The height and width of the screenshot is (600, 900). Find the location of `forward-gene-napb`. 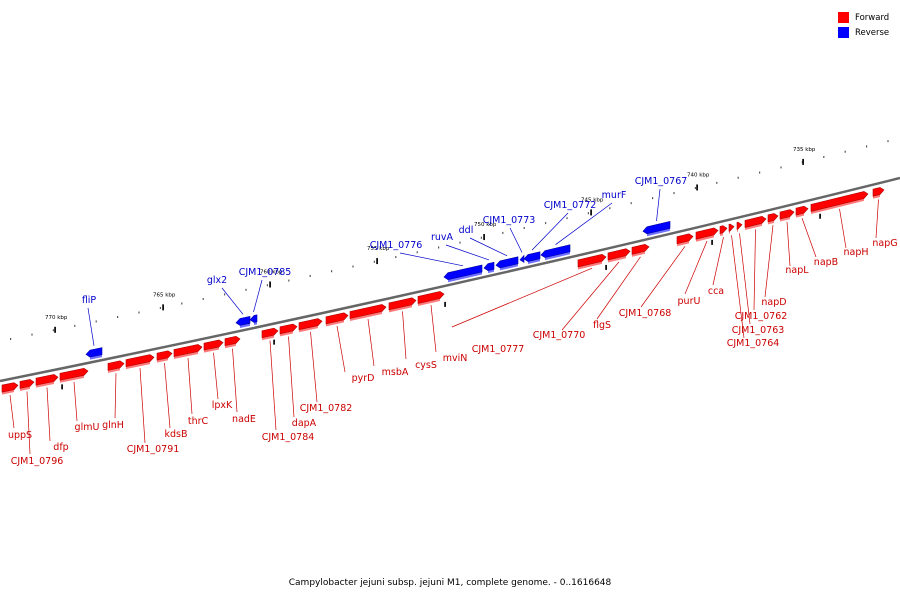

forward-gene-napb is located at coordinates (802, 211).